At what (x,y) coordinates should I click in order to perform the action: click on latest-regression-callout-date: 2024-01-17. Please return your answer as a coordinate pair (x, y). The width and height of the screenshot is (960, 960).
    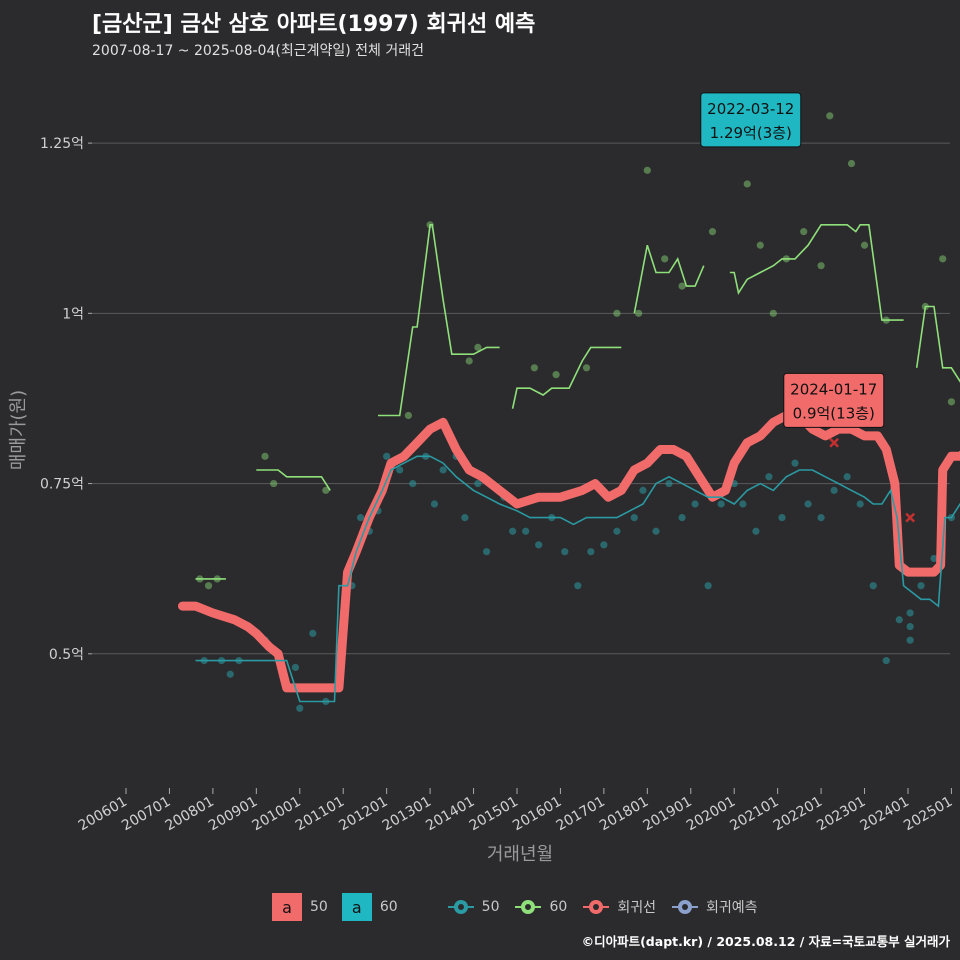
    Looking at the image, I should click on (833, 389).